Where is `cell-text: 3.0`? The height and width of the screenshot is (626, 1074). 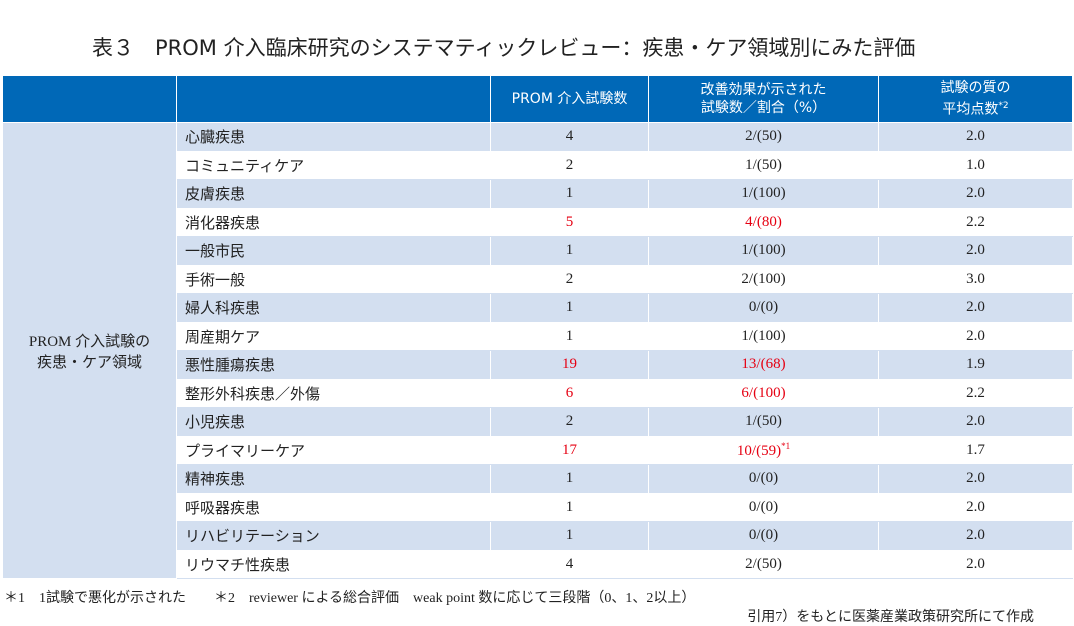 cell-text: 3.0 is located at coordinates (975, 278).